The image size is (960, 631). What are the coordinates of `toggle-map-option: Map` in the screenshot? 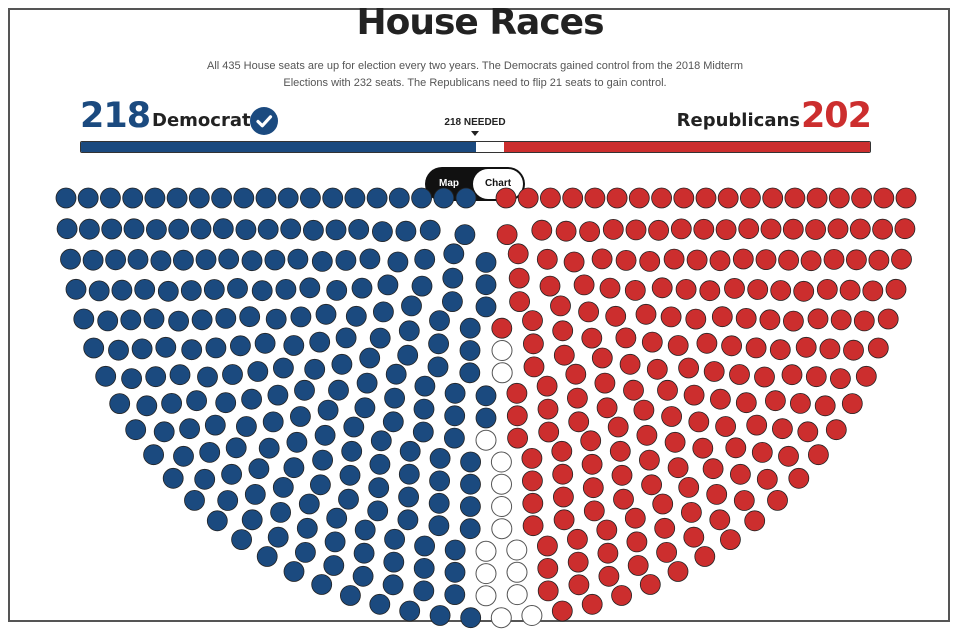 It's located at (449, 183).